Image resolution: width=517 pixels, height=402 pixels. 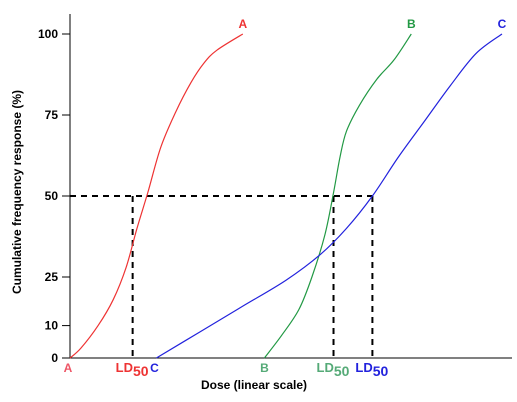 I want to click on y-tick-label: 25, so click(x=52, y=277).